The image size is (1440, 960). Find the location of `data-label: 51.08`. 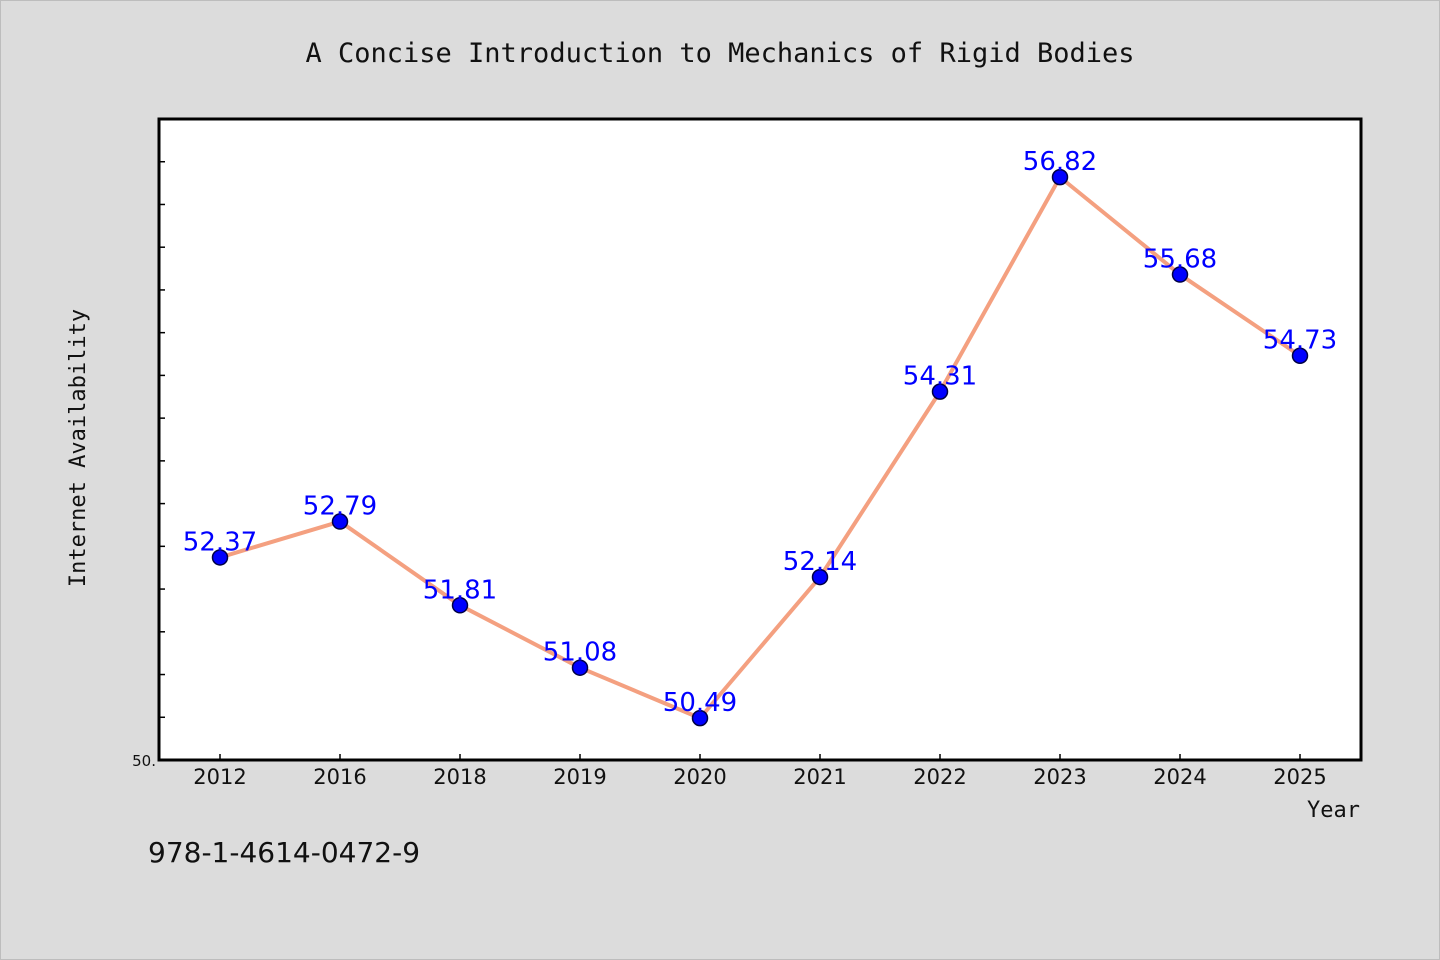

data-label: 51.08 is located at coordinates (580, 653).